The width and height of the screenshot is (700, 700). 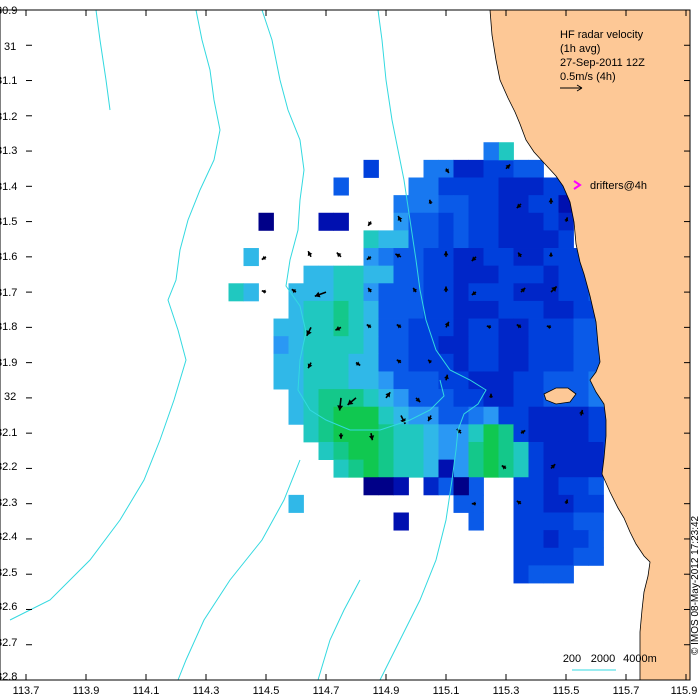 I want to click on x-tick-label: 113.9, so click(x=86, y=691).